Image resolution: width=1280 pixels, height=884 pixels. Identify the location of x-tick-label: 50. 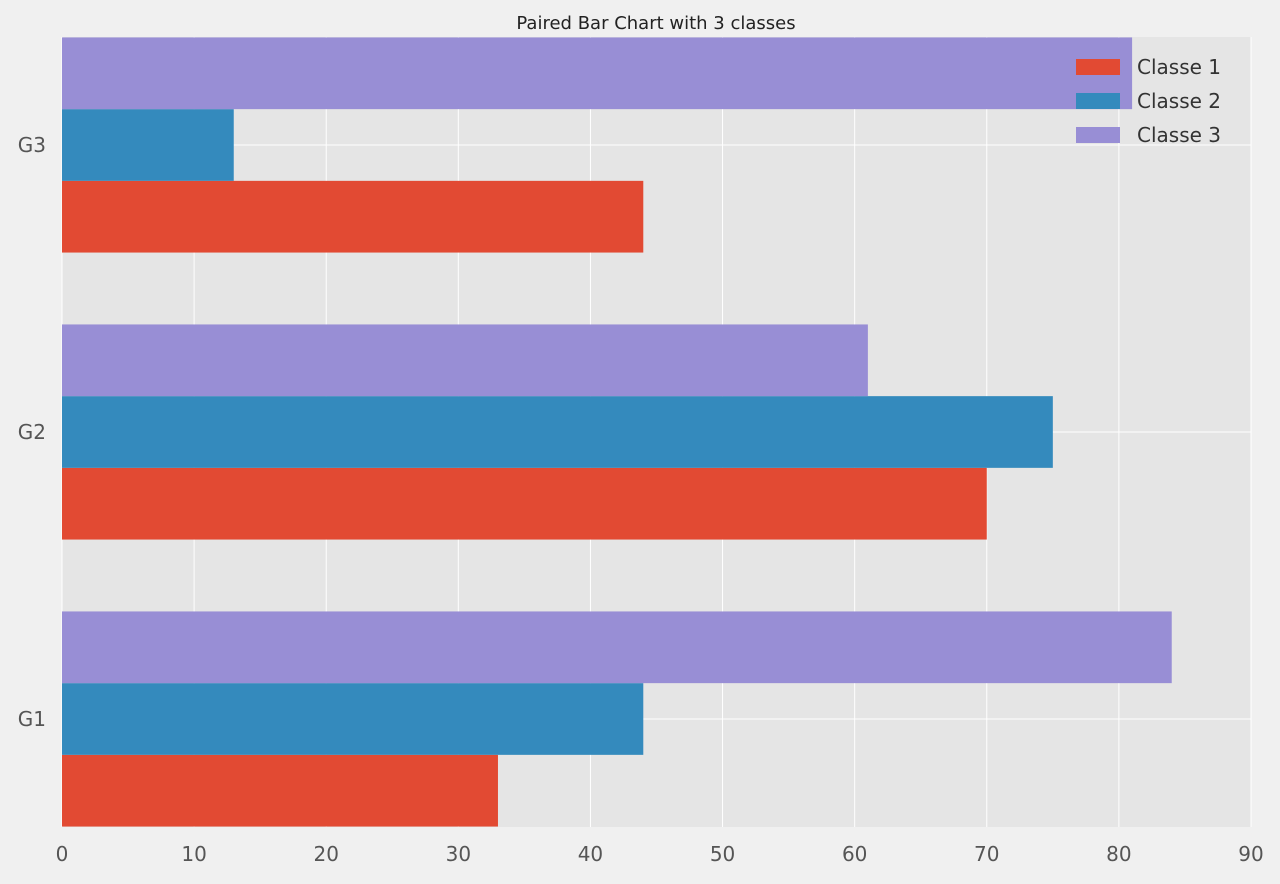
(722, 854).